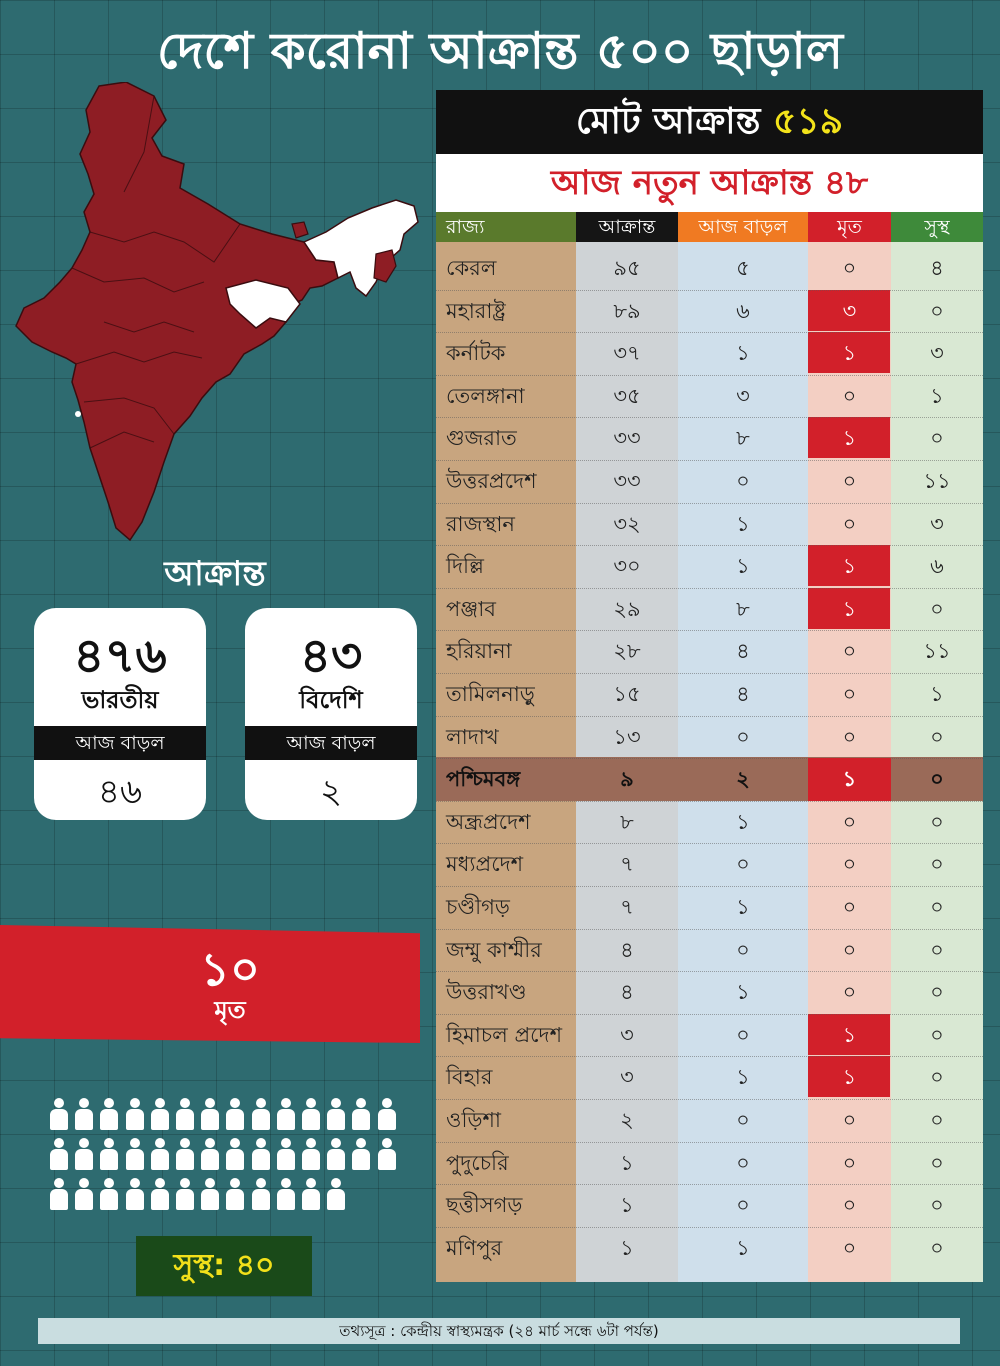 This screenshot has width=1000, height=1366. What do you see at coordinates (472, 736) in the screenshot?
I see `table-cell-state: লাদাখ` at bounding box center [472, 736].